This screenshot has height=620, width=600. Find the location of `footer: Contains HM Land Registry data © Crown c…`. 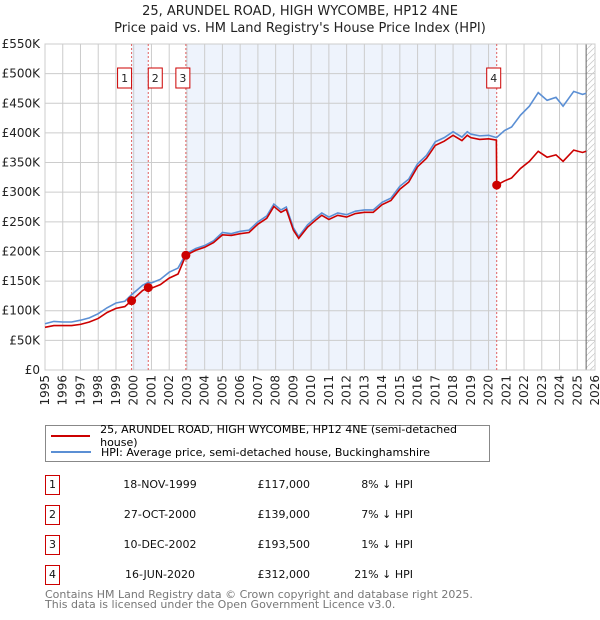

footer: Contains HM Land Registry data © Crown c… is located at coordinates (259, 599).